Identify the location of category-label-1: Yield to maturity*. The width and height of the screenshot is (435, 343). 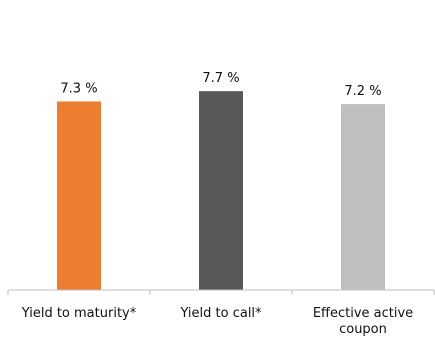
(79, 313).